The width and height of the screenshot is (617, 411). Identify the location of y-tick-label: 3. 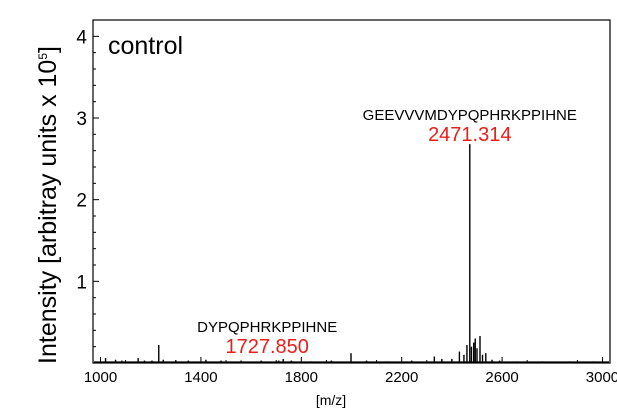
(81, 119).